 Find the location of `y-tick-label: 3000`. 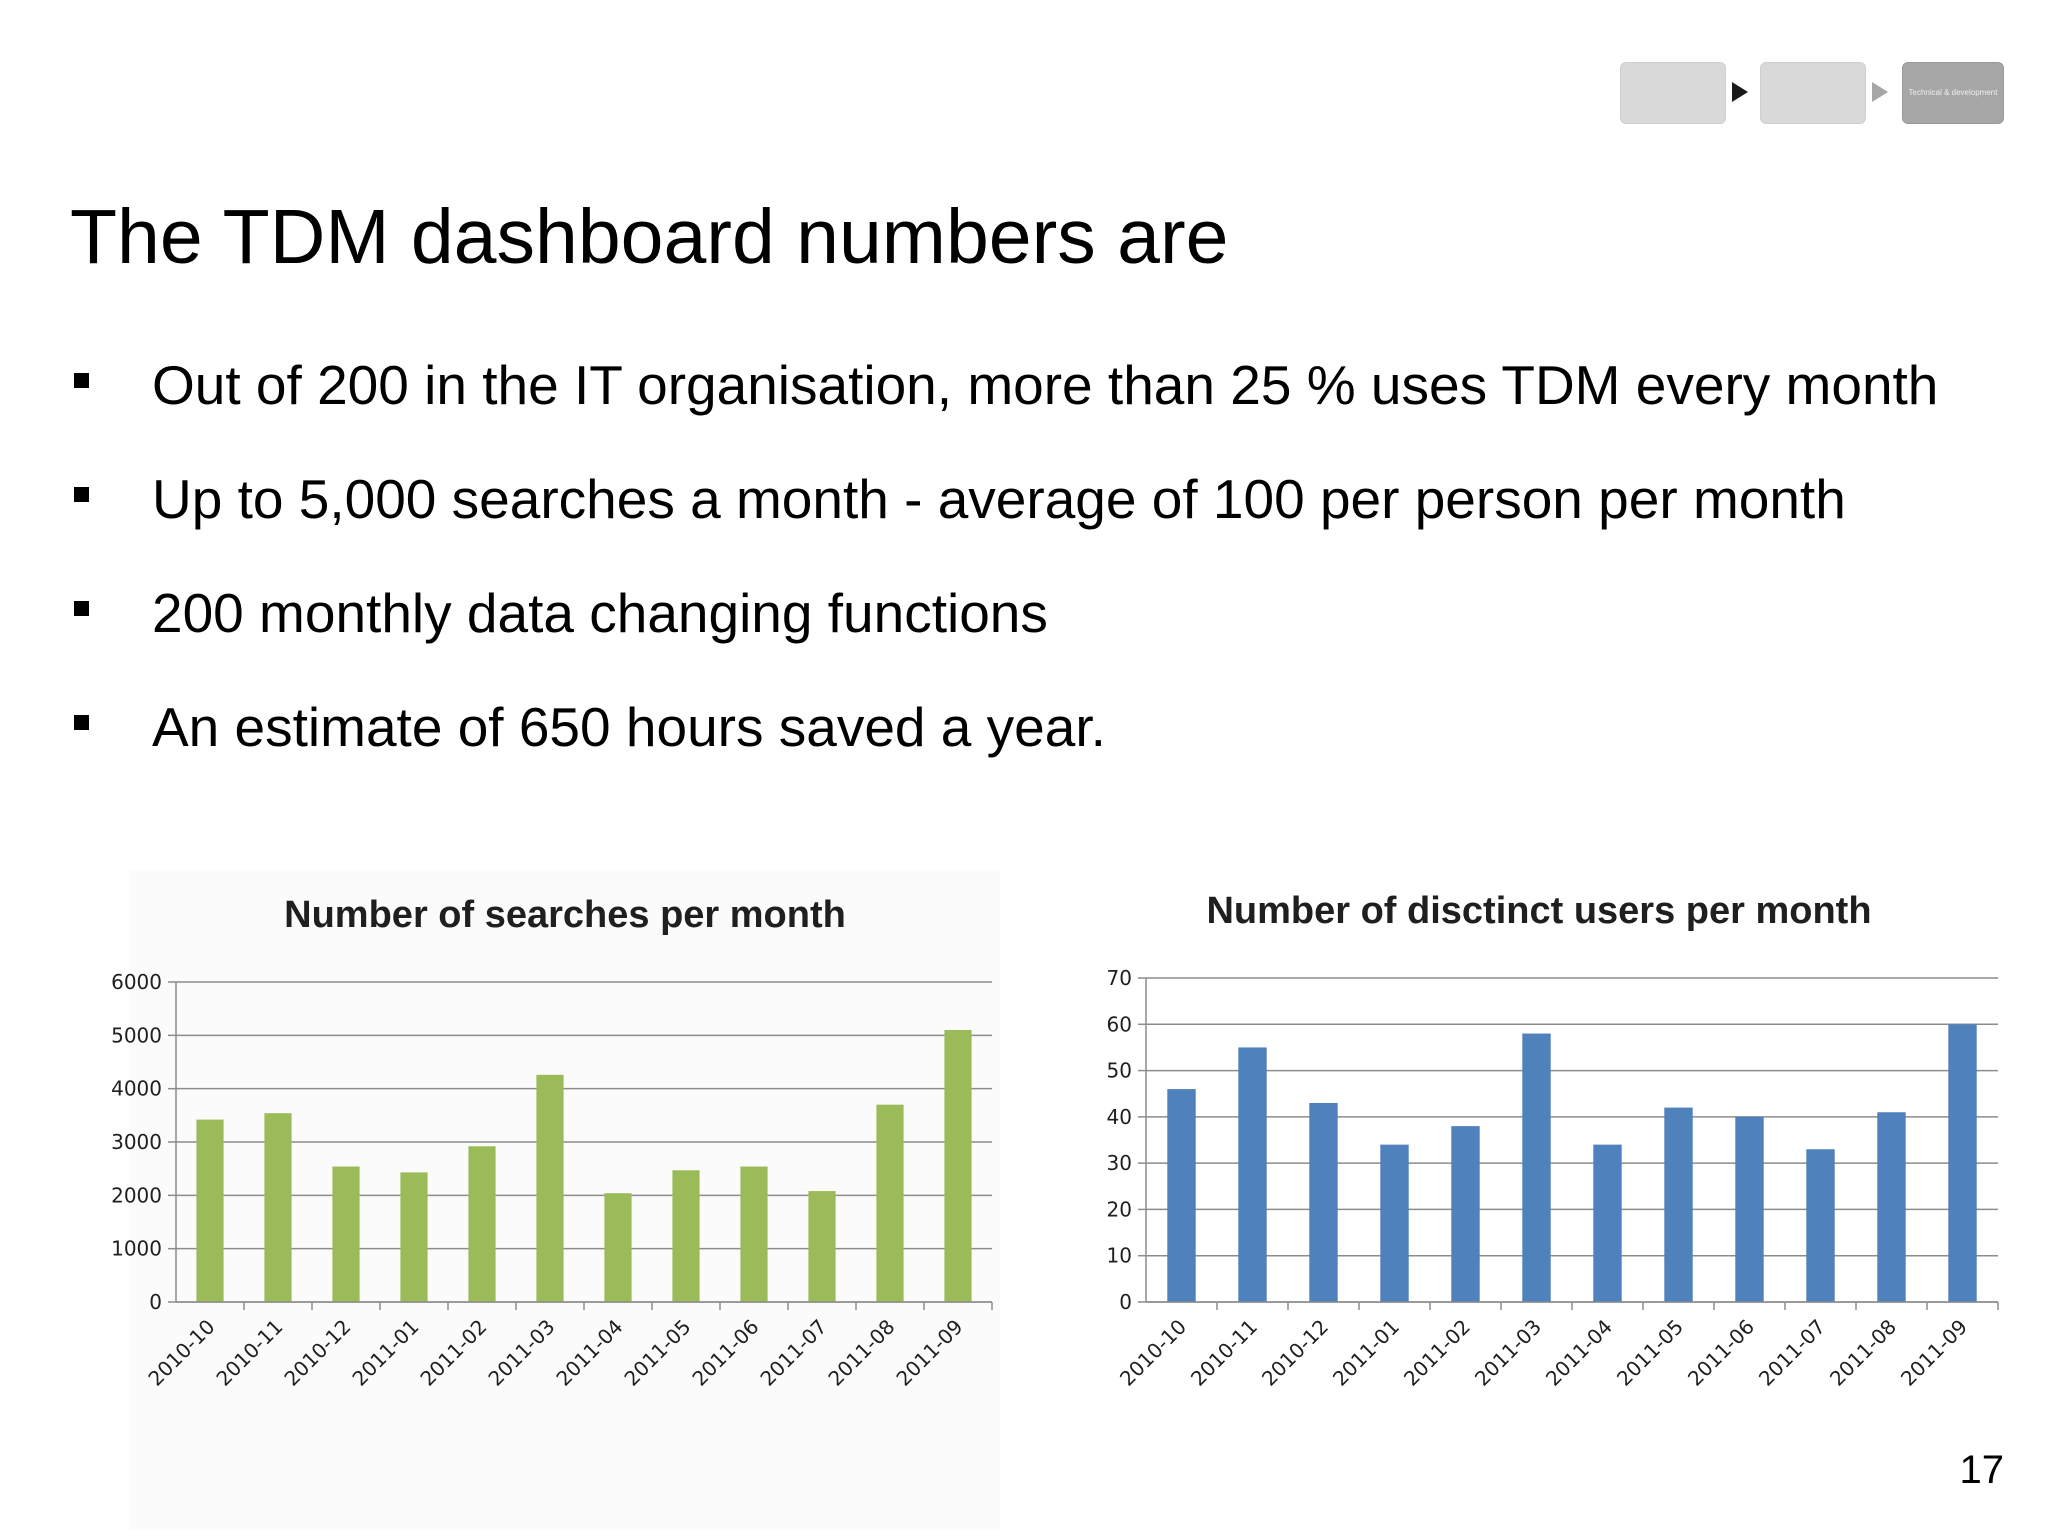

y-tick-label: 3000 is located at coordinates (136, 1142).